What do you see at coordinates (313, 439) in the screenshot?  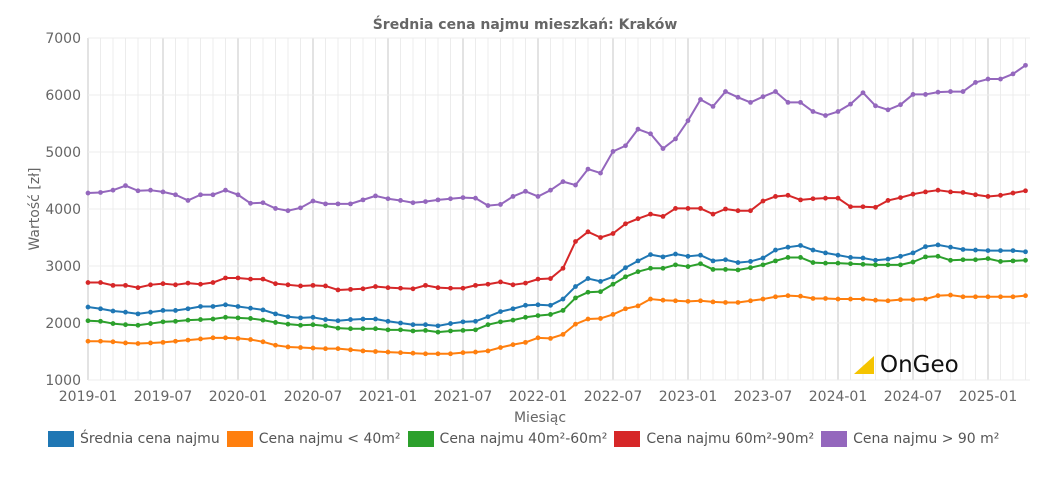 I see `legend-item: Cena najmu < 40m²` at bounding box center [313, 439].